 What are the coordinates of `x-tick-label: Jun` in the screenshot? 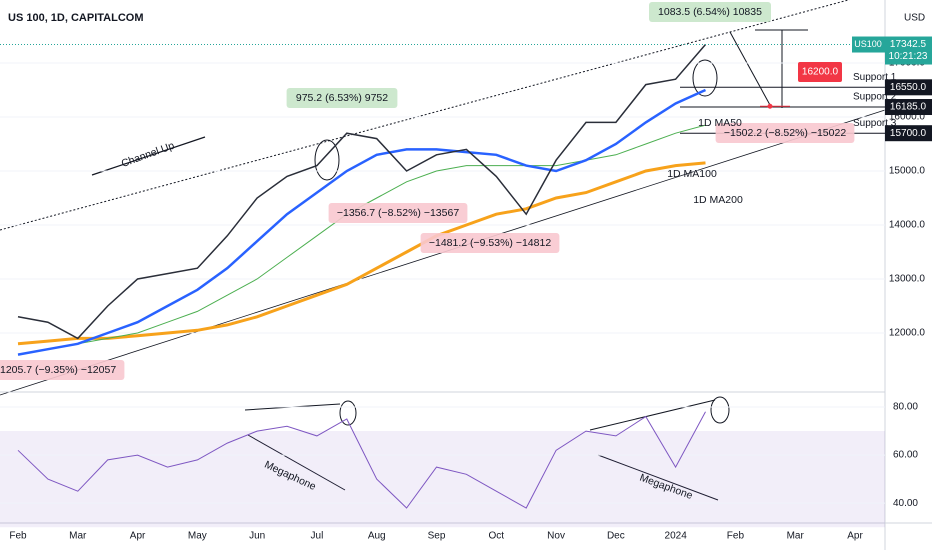 It's located at (257, 536).